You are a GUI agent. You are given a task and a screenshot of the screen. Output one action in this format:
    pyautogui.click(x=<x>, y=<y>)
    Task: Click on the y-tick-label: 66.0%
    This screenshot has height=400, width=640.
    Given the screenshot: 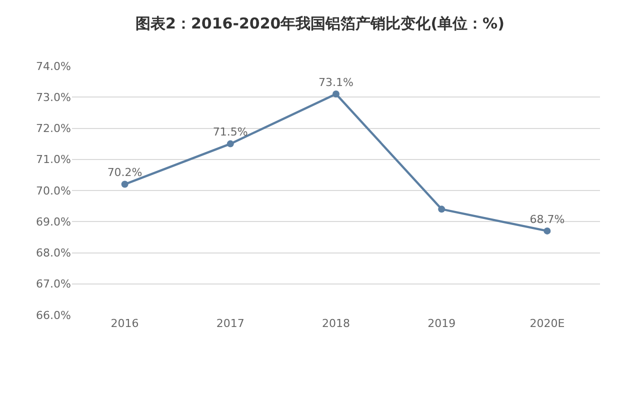 What is the action you would take?
    pyautogui.click(x=53, y=315)
    